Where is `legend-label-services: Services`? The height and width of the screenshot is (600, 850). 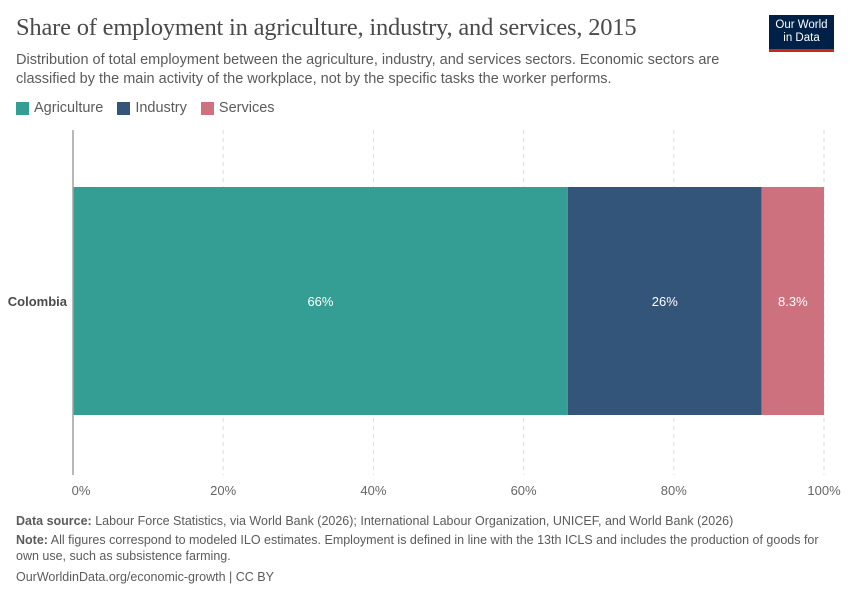
legend-label-services: Services is located at coordinates (246, 108).